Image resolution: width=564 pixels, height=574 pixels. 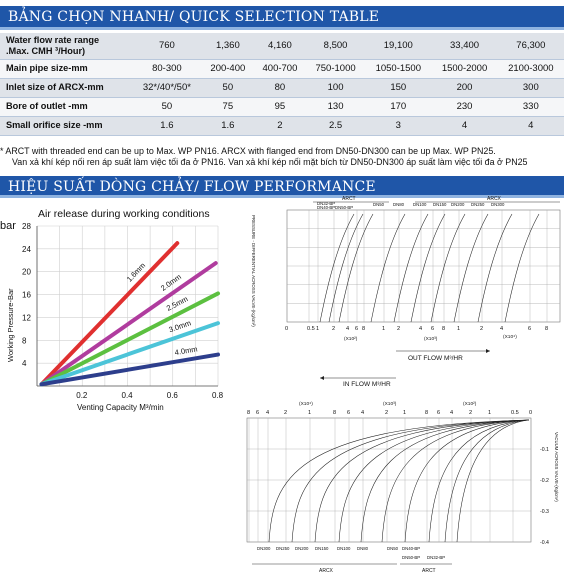 What do you see at coordinates (398, 88) in the screenshot?
I see `table-cell: 150` at bounding box center [398, 88].